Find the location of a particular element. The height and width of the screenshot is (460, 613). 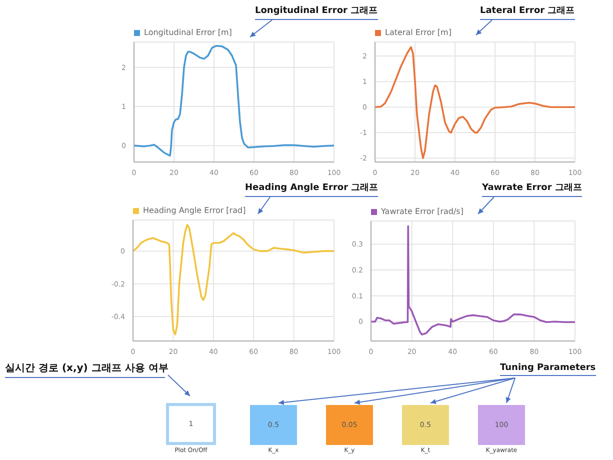

chart-title: Yawrate Error 그래프 is located at coordinates (532, 189).